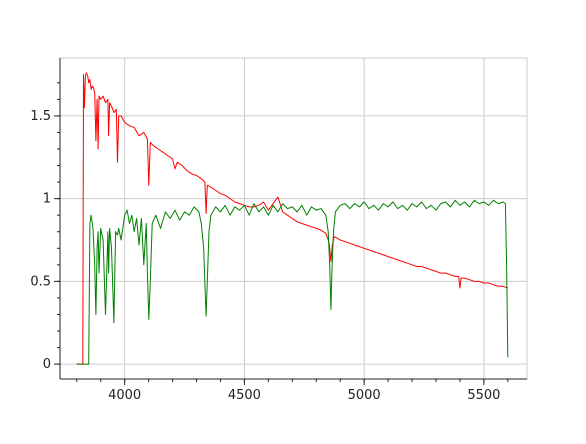 This screenshot has width=586, height=444. Describe the element at coordinates (483, 395) in the screenshot. I see `x-tick-label-3: 5500` at that location.